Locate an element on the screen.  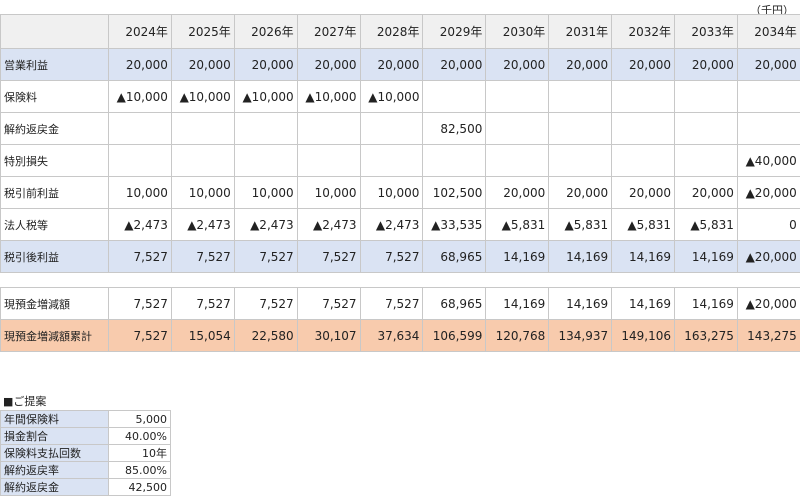
proposal-key-cell: 解約返戻率 is located at coordinates (54, 470).